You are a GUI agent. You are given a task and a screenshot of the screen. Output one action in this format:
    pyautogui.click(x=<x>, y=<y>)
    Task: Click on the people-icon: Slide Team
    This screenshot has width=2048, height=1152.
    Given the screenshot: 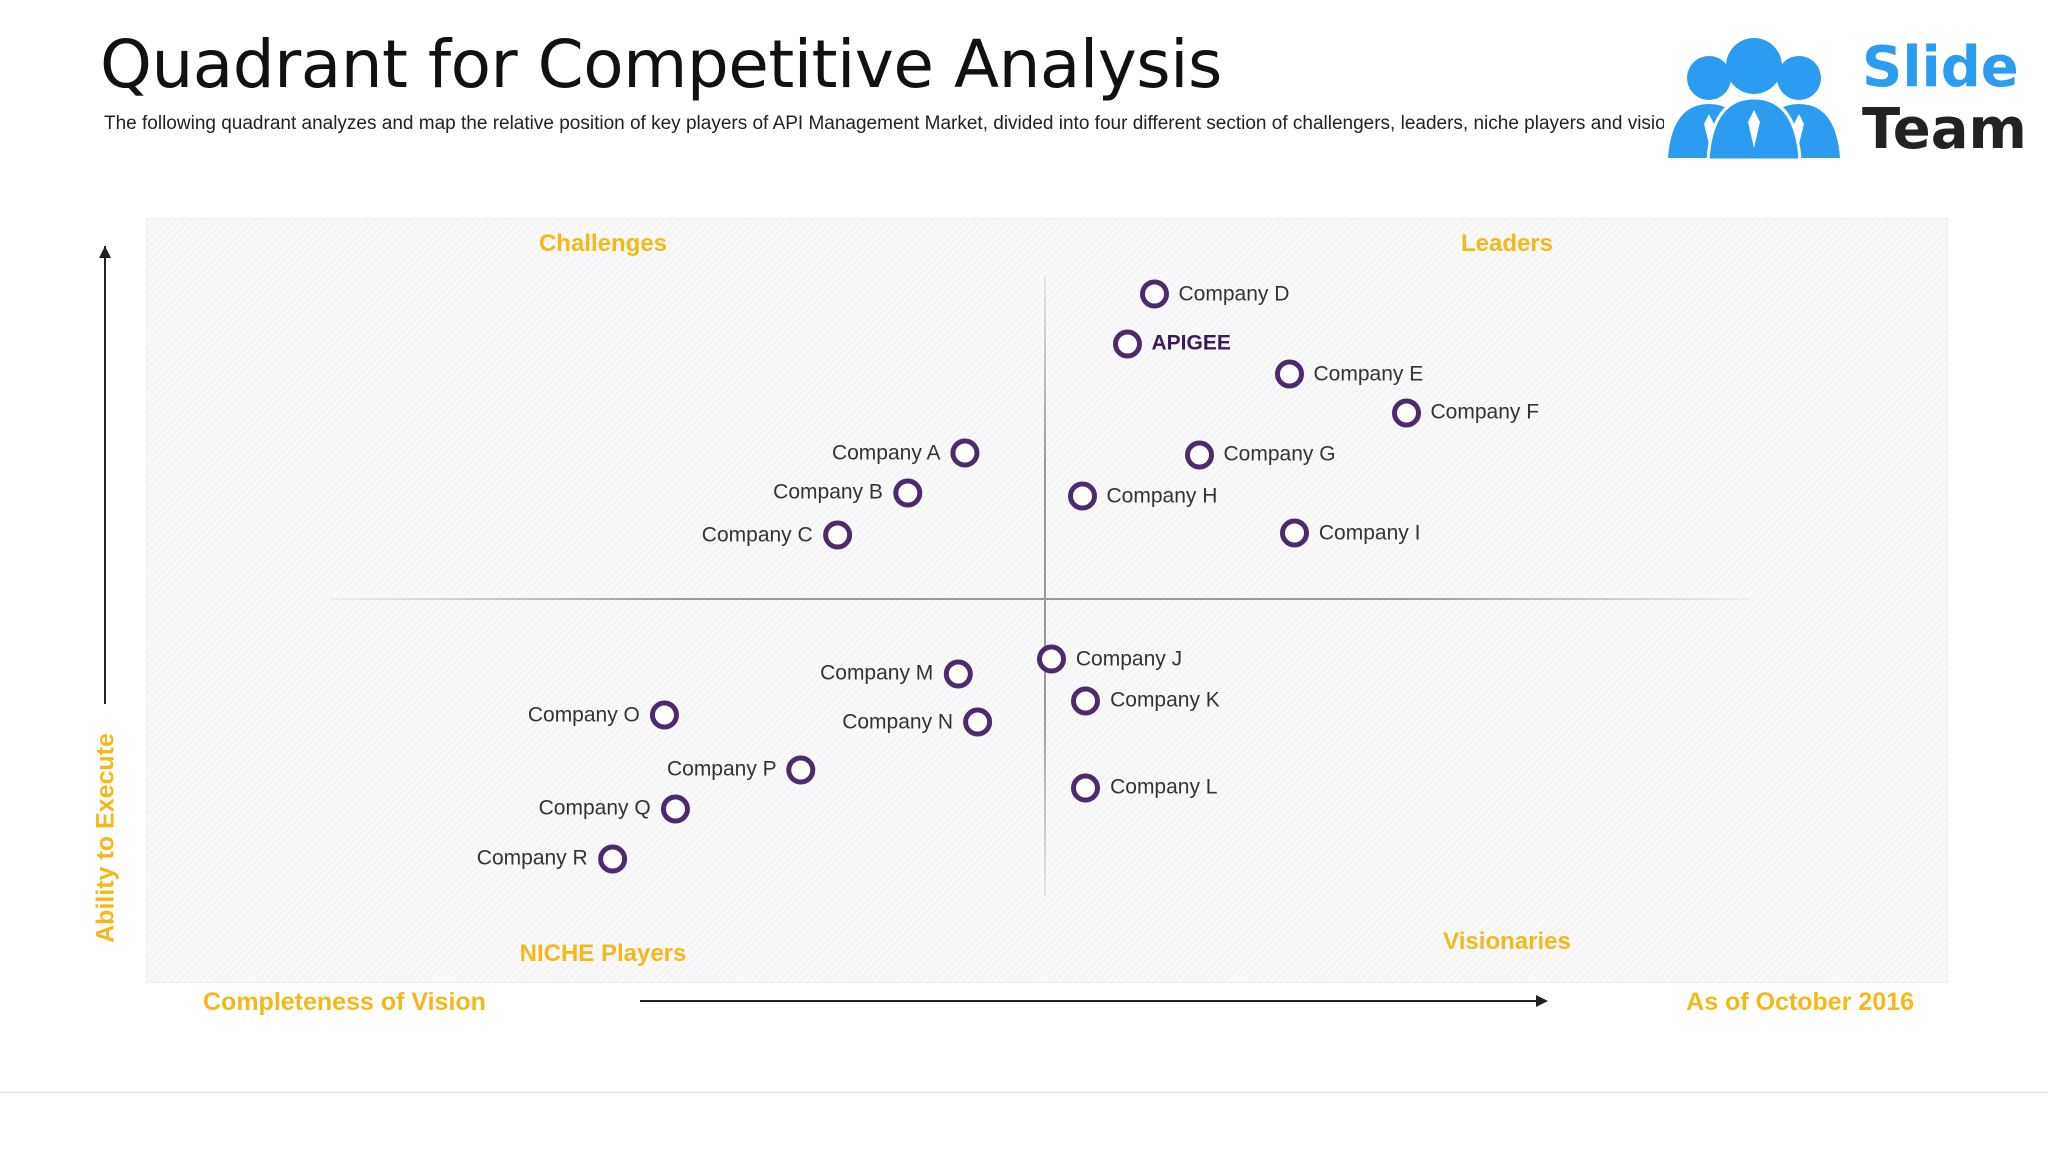 What is the action you would take?
    pyautogui.click(x=1847, y=98)
    